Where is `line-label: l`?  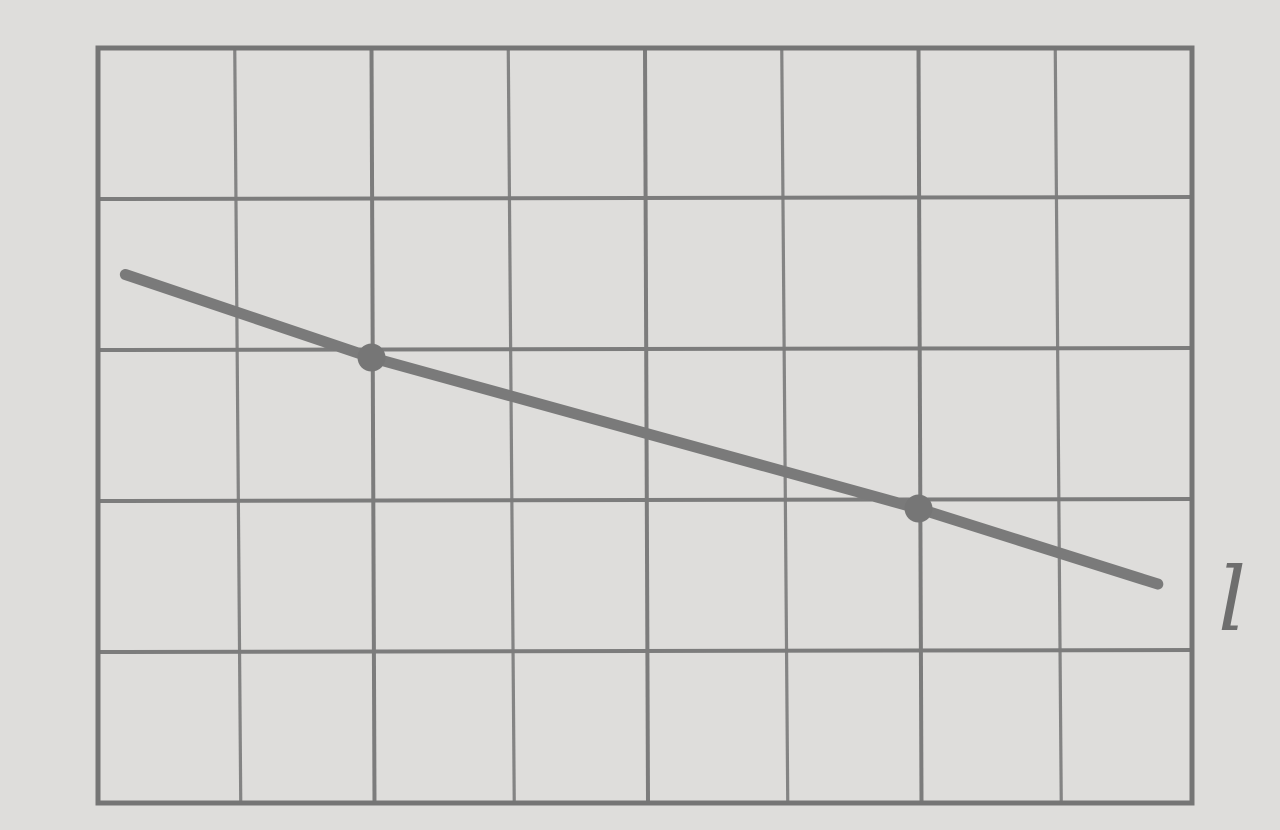 line-label: l is located at coordinates (1232, 599).